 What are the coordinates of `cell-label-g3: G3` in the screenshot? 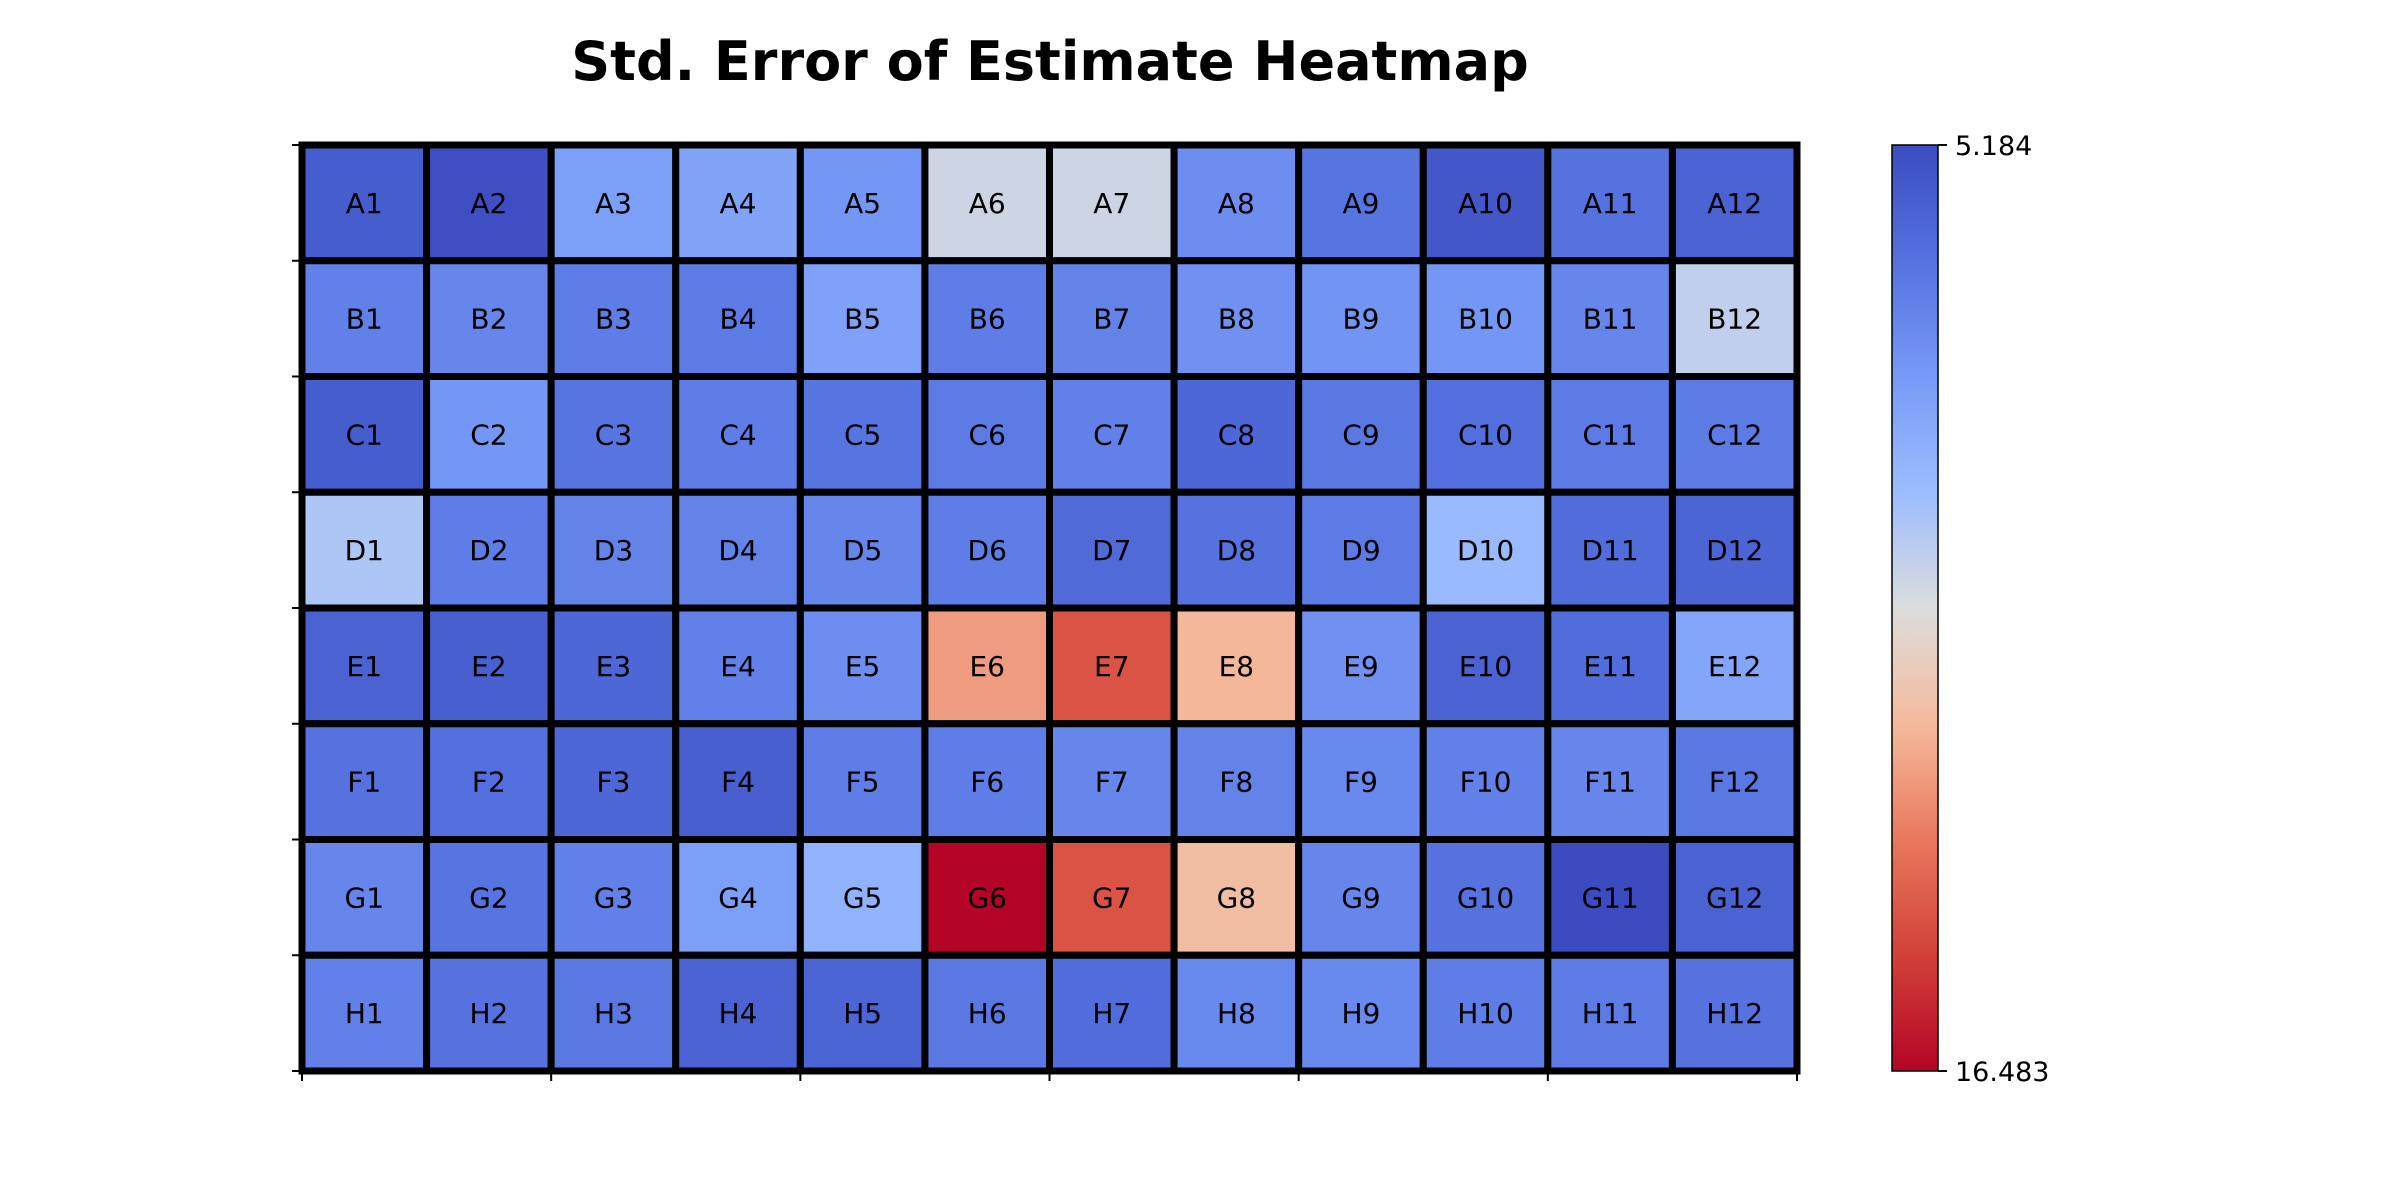 It's located at (614, 897).